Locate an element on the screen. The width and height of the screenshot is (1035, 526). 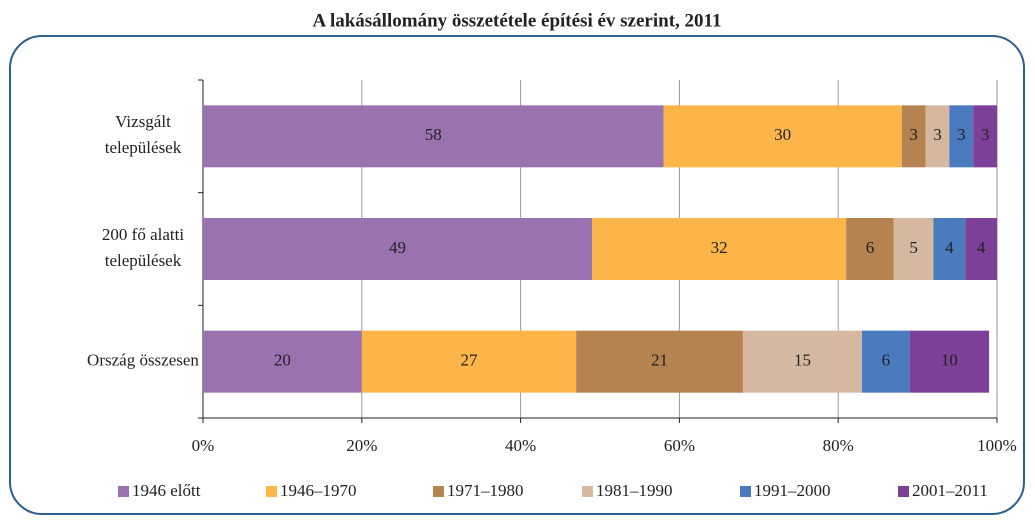
data-label: 21 is located at coordinates (659, 360).